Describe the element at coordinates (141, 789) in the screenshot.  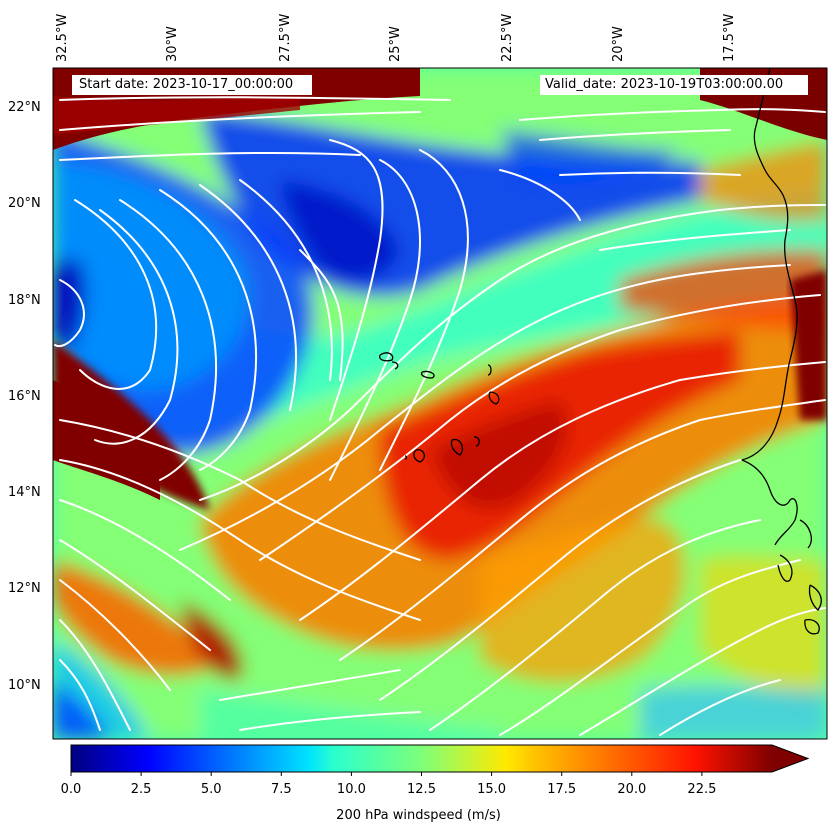
I see `colorbar-tick-label: 2.5` at that location.